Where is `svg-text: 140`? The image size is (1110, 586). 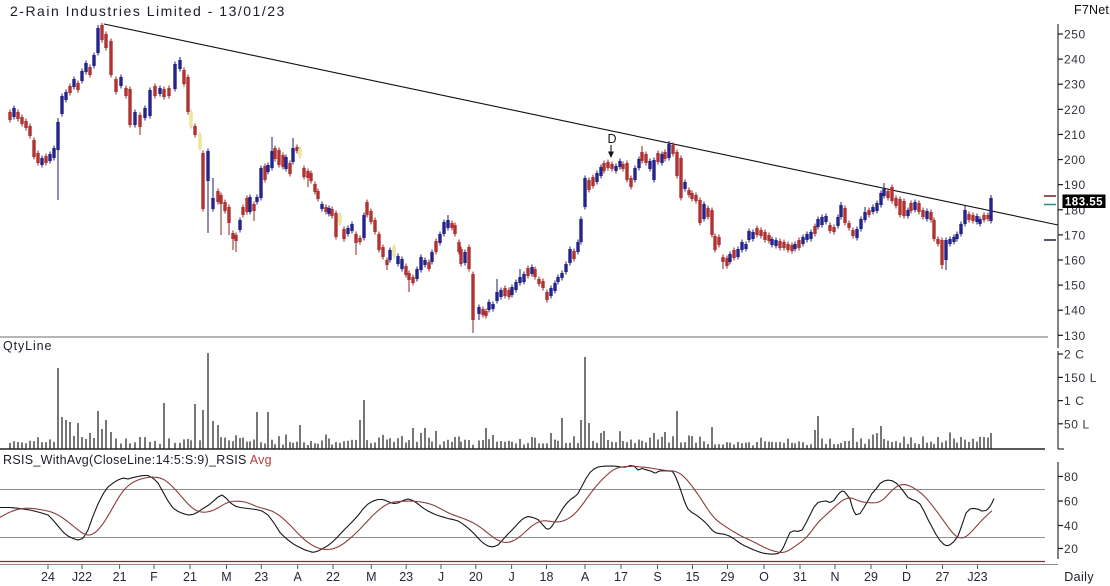 svg-text: 140 is located at coordinates (1075, 311).